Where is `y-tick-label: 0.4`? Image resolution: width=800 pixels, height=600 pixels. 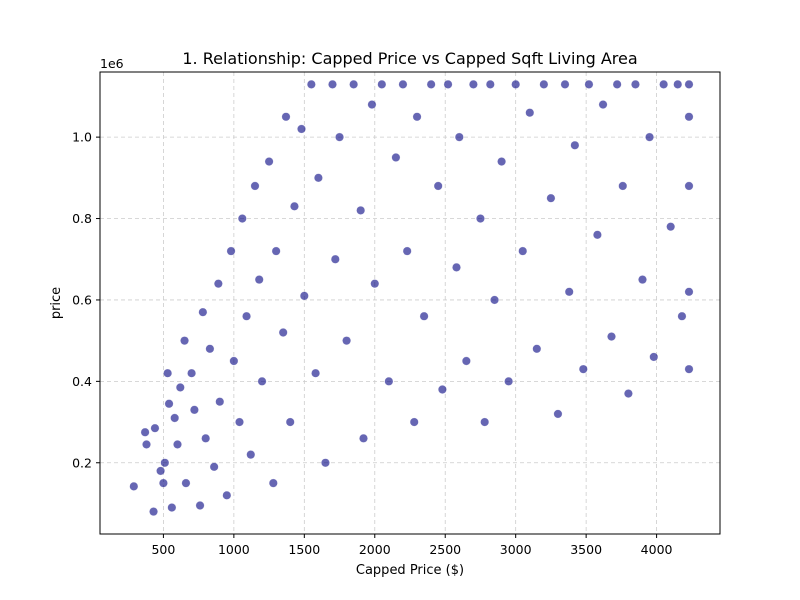
y-tick-label: 0.4 is located at coordinates (82, 381).